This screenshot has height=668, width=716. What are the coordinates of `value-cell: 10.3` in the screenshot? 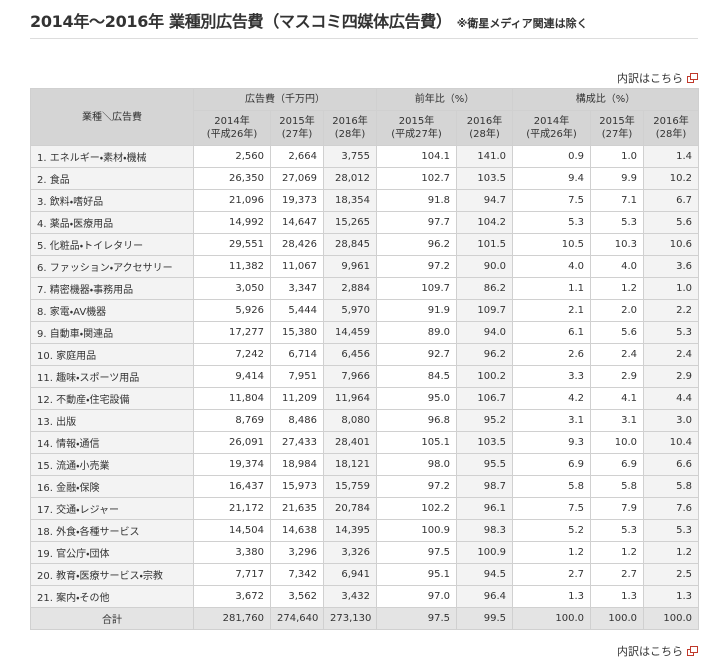 It's located at (617, 244).